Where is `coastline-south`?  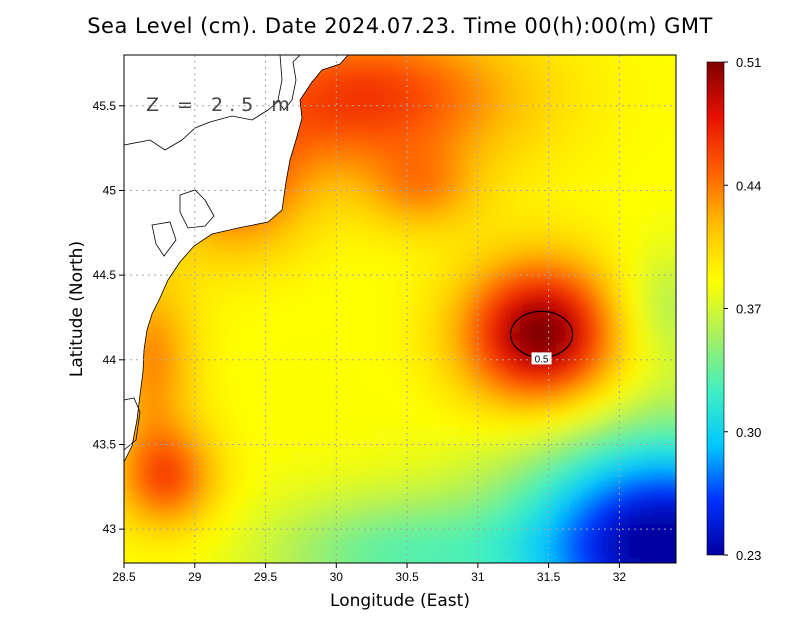 coastline-south is located at coordinates (132, 424).